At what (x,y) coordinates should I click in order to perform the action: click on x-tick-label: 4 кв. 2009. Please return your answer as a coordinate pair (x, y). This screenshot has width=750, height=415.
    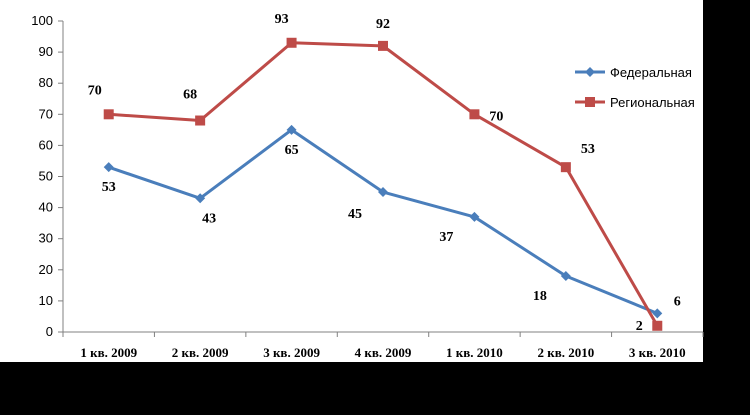
    Looking at the image, I should click on (383, 352).